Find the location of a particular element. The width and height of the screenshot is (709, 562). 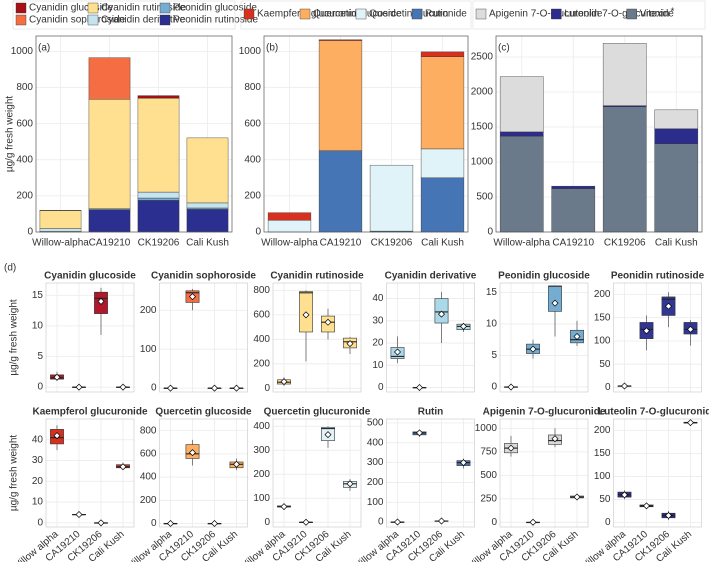

panel-label: (a) is located at coordinates (44, 48).